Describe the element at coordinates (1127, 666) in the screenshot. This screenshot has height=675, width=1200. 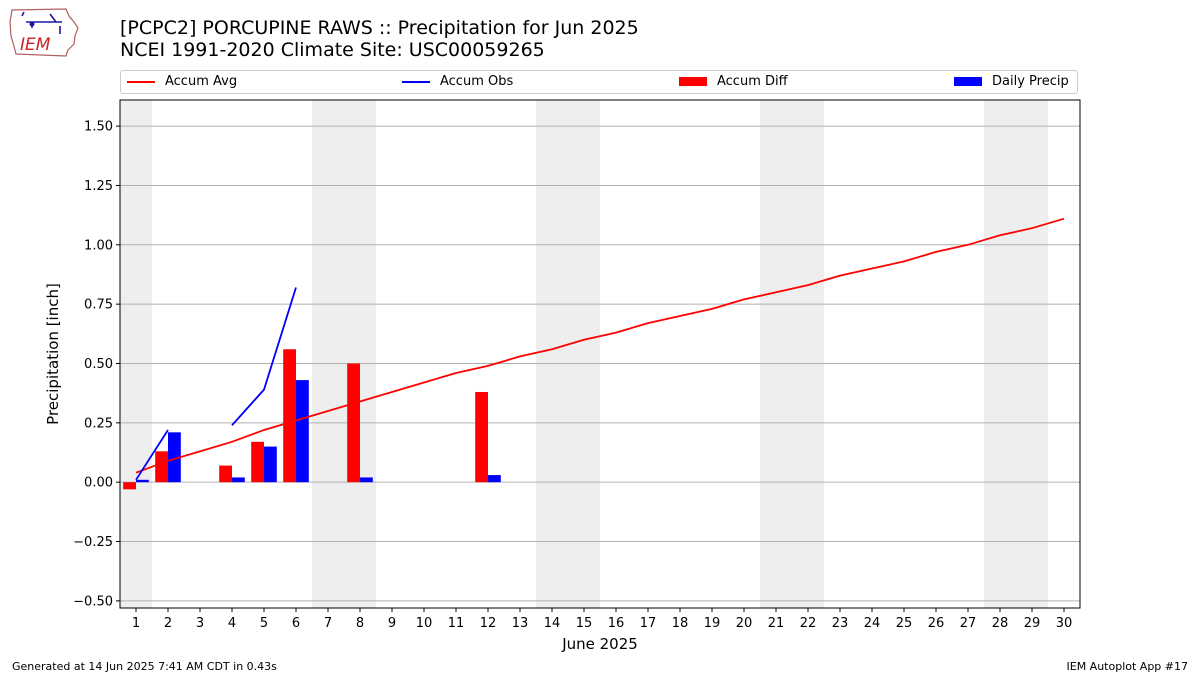
I see `footer-app-text: IEM Autoplot App #17` at that location.